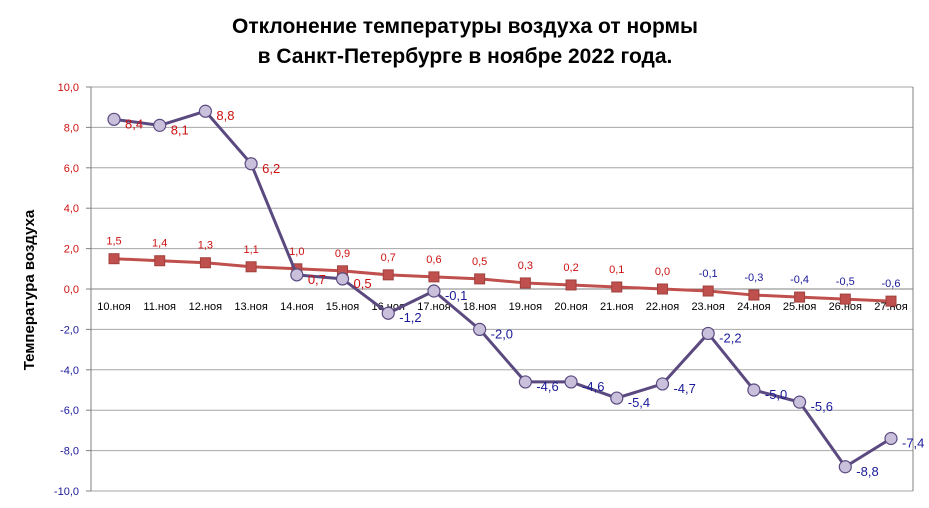  I want to click on data-label: 0,1, so click(616, 270).